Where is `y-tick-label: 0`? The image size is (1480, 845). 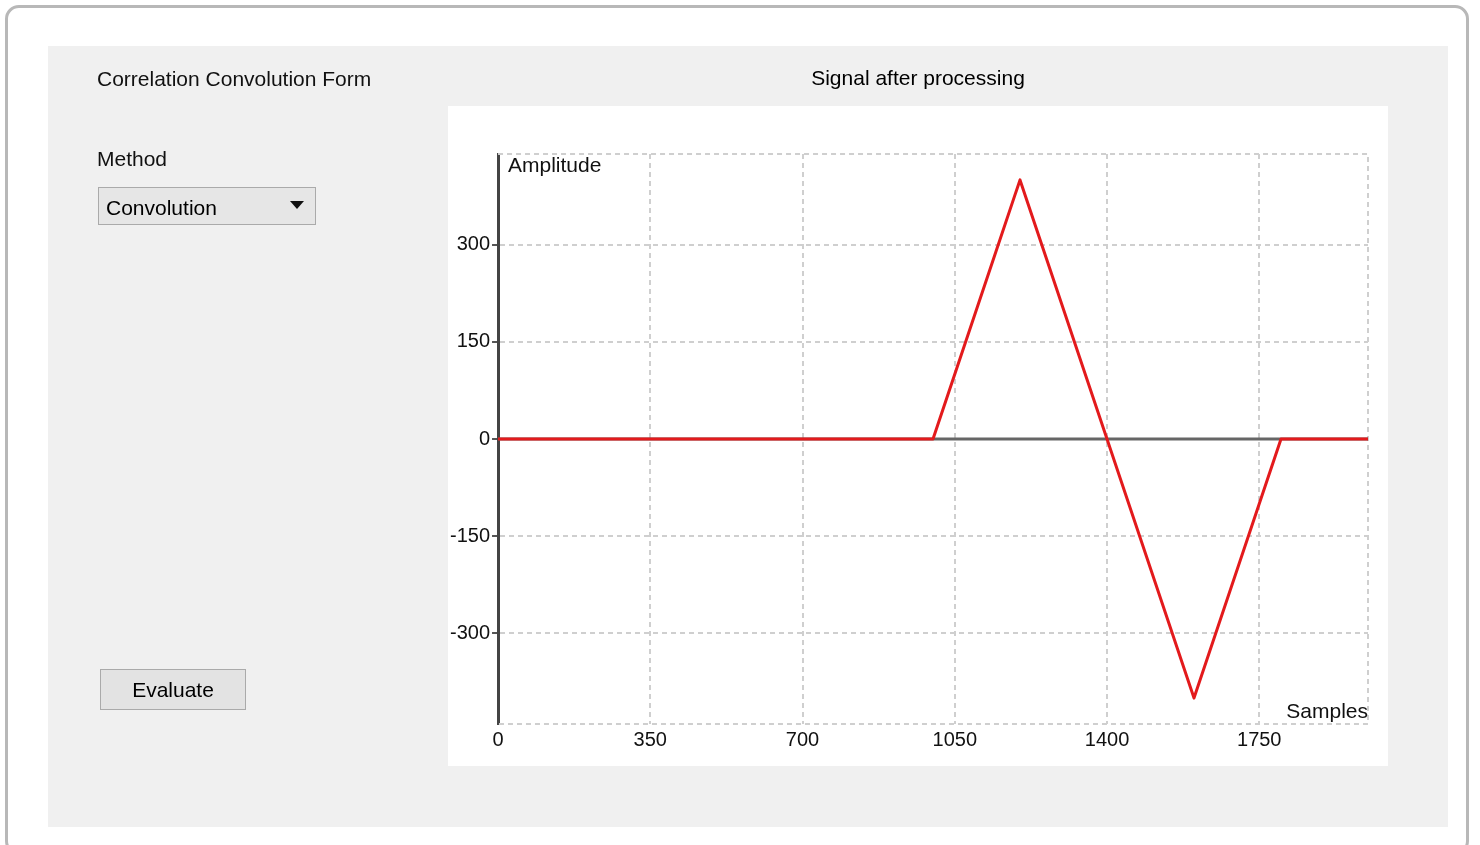 y-tick-label: 0 is located at coordinates (484, 437).